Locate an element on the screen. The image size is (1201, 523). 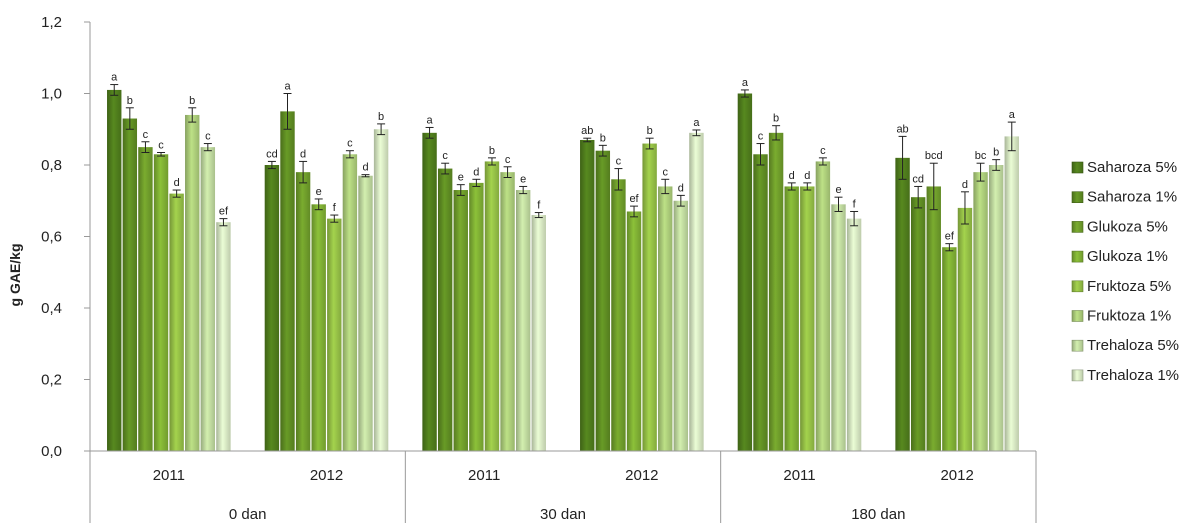
significance-label: ef is located at coordinates (950, 237).